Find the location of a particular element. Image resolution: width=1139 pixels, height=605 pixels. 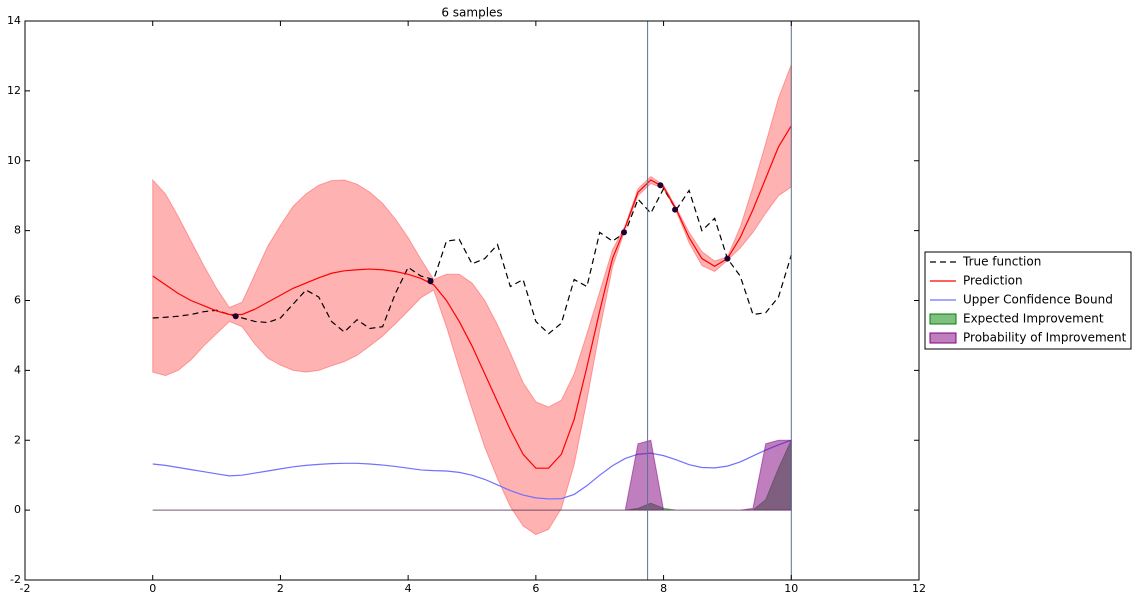

x-tick-label: -2 is located at coordinates (25, 588).